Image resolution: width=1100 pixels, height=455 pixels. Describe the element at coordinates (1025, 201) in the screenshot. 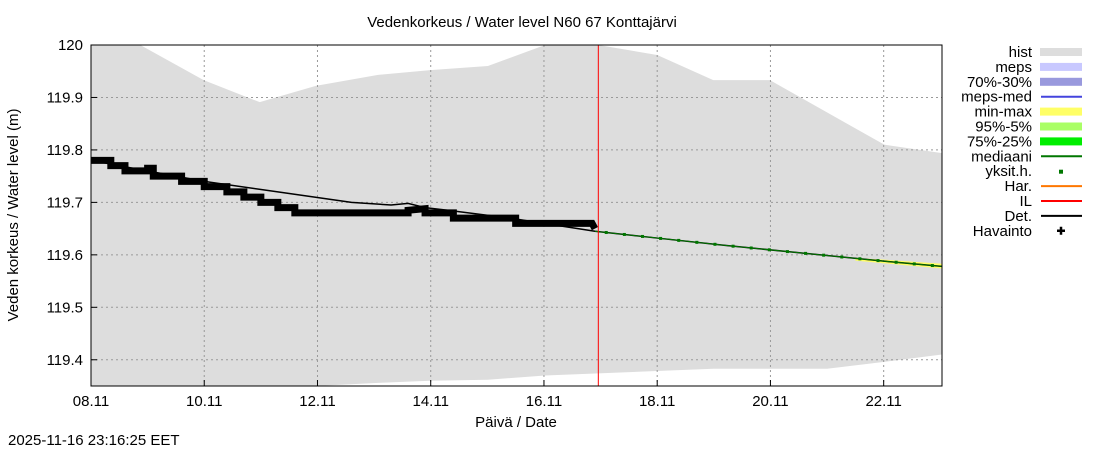

I see `legend-label: IL` at that location.